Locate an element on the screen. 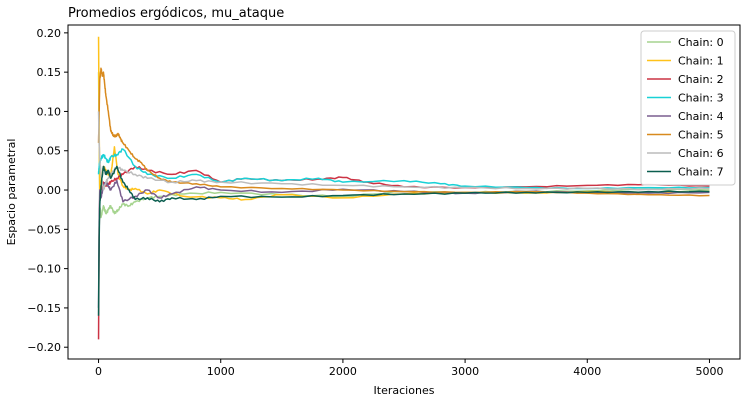 The width and height of the screenshot is (745, 400). legend-label-chain-6: Chain: 6 is located at coordinates (701, 153).